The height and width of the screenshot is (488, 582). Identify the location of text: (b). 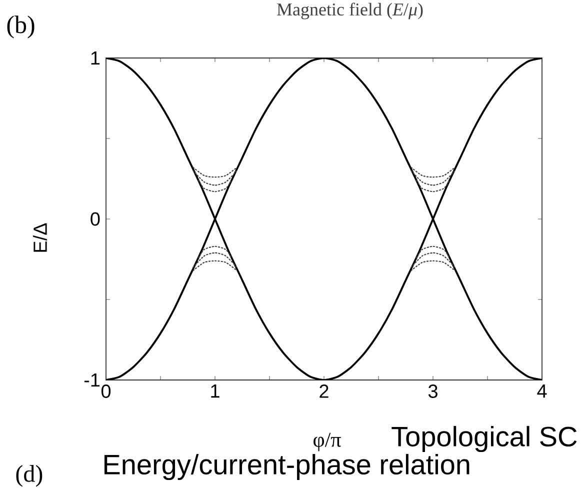
(20, 27).